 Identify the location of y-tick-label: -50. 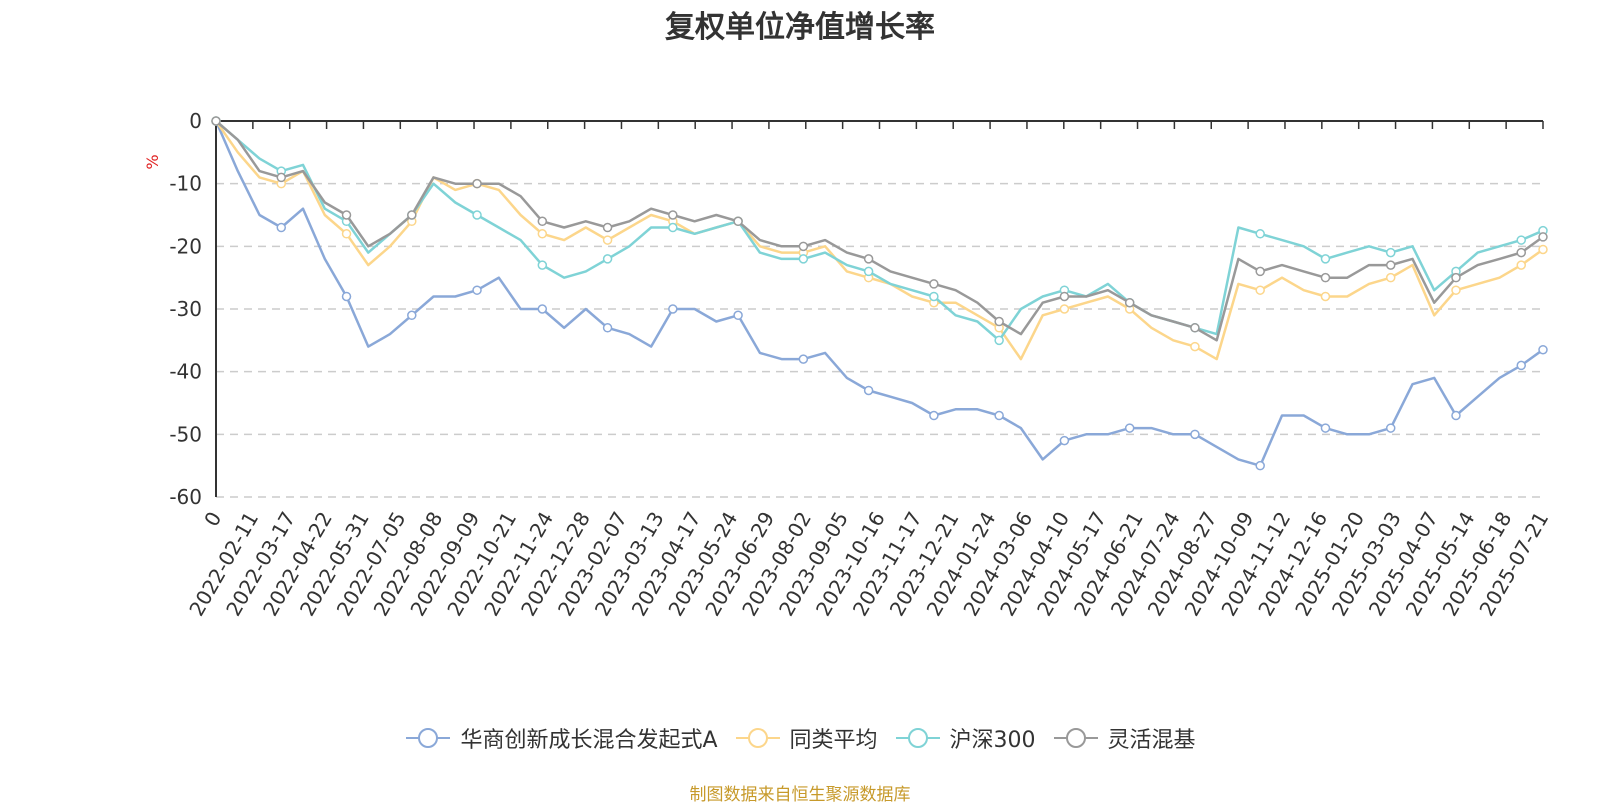
(185, 434).